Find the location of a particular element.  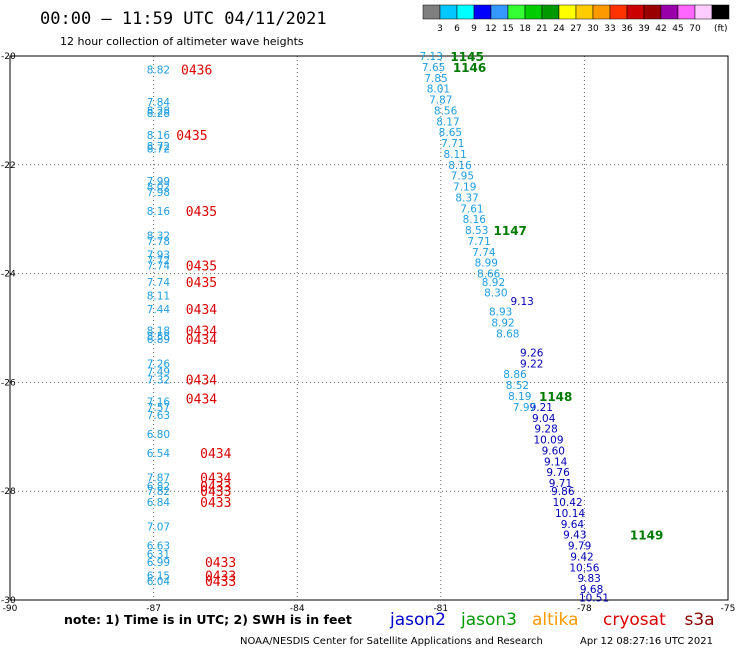

wave-height-label: 8.66 is located at coordinates (489, 275).